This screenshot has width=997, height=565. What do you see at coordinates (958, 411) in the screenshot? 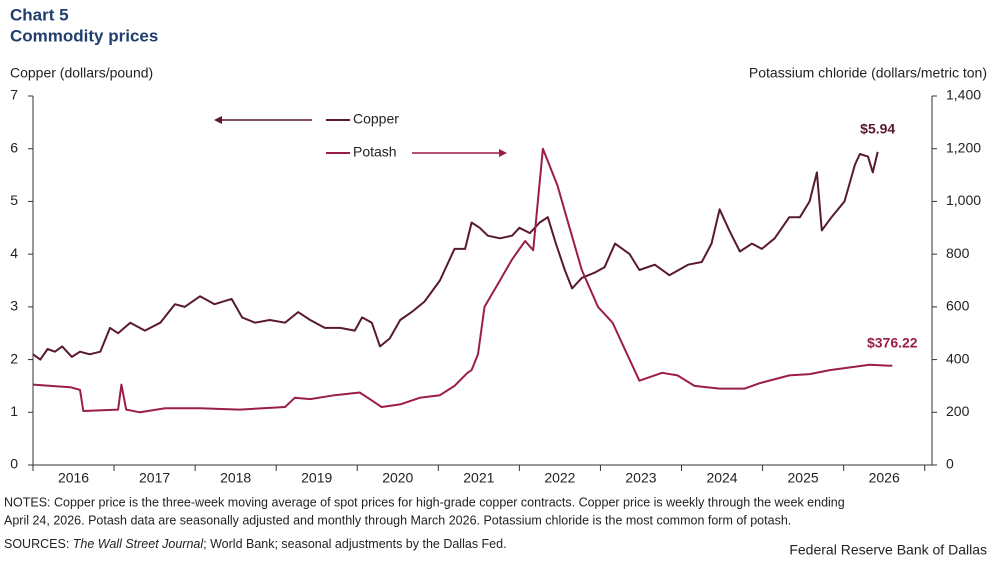
I see `y2-tick-label: 200` at bounding box center [958, 411].